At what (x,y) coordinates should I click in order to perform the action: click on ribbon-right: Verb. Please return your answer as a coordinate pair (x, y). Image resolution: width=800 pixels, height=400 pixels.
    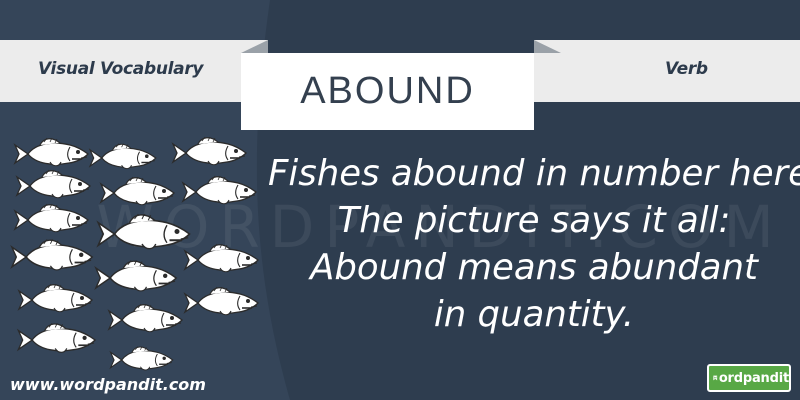
    Looking at the image, I should click on (667, 71).